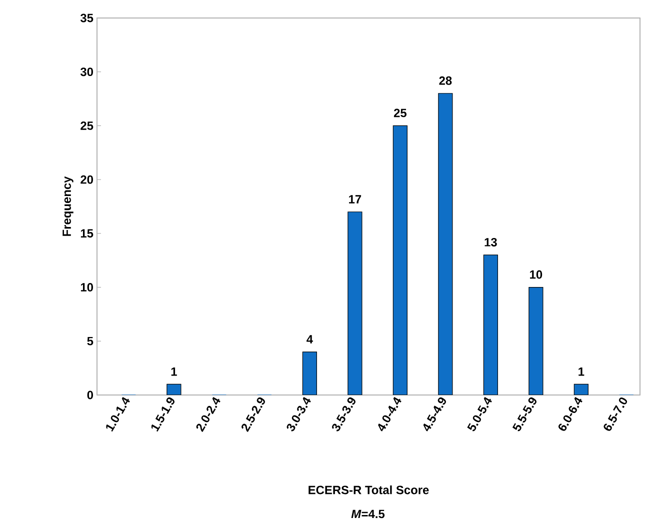 Image resolution: width=652 pixels, height=528 pixels. I want to click on y-tick-label: 5, so click(90, 341).